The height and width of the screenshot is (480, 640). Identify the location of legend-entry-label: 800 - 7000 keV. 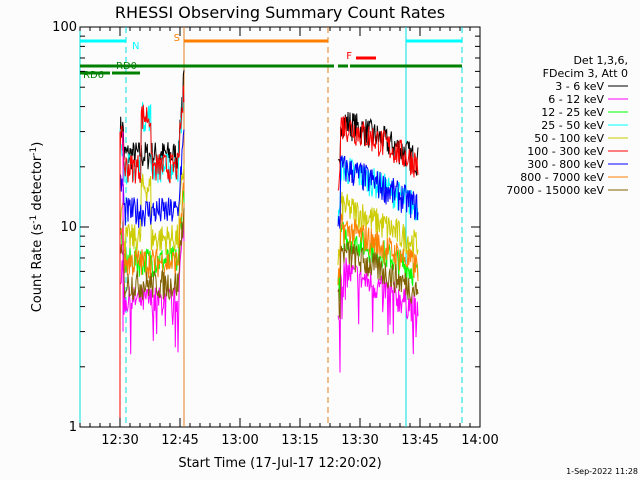
(562, 177).